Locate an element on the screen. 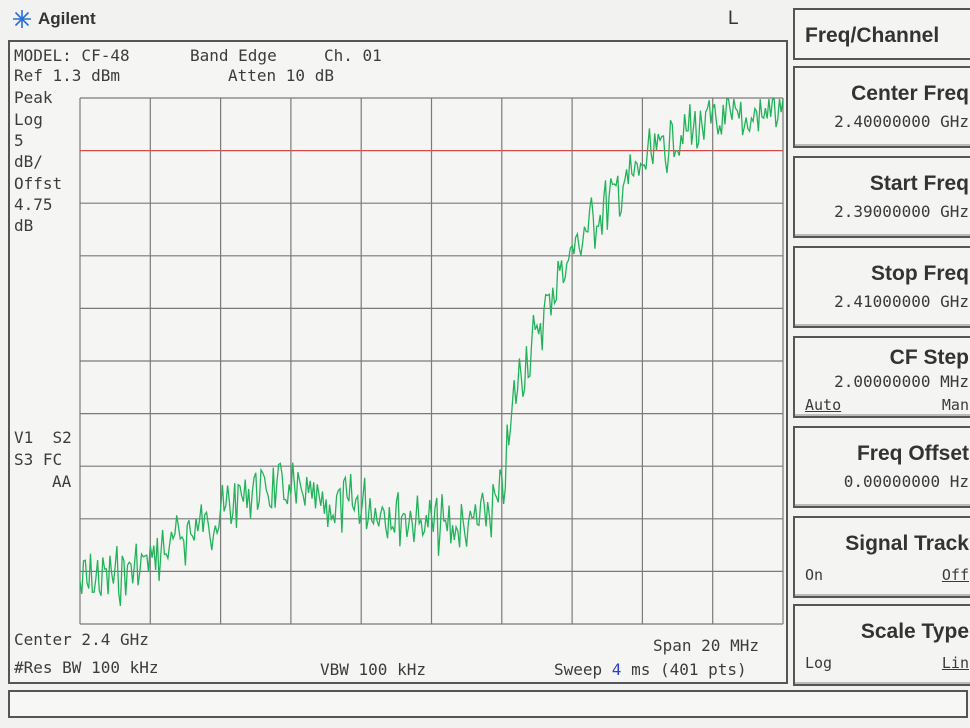 This screenshot has width=970, height=728. detector-label: Peak is located at coordinates (33, 97).